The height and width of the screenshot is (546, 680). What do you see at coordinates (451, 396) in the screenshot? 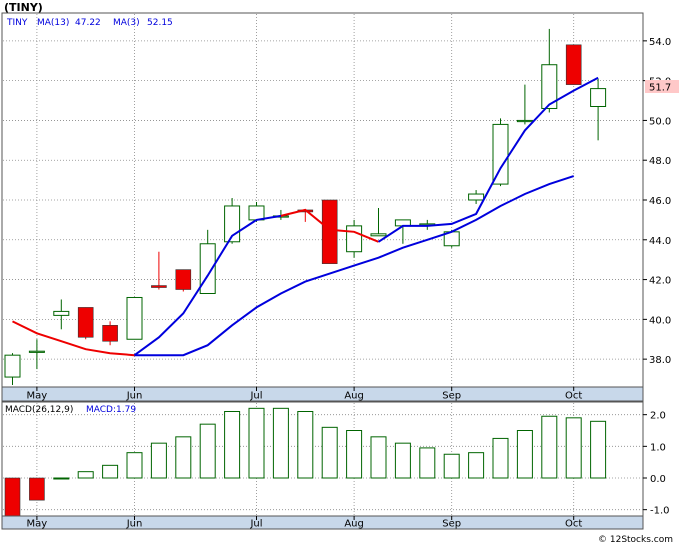
I see `price-x-tick-label: Sep` at bounding box center [451, 396].